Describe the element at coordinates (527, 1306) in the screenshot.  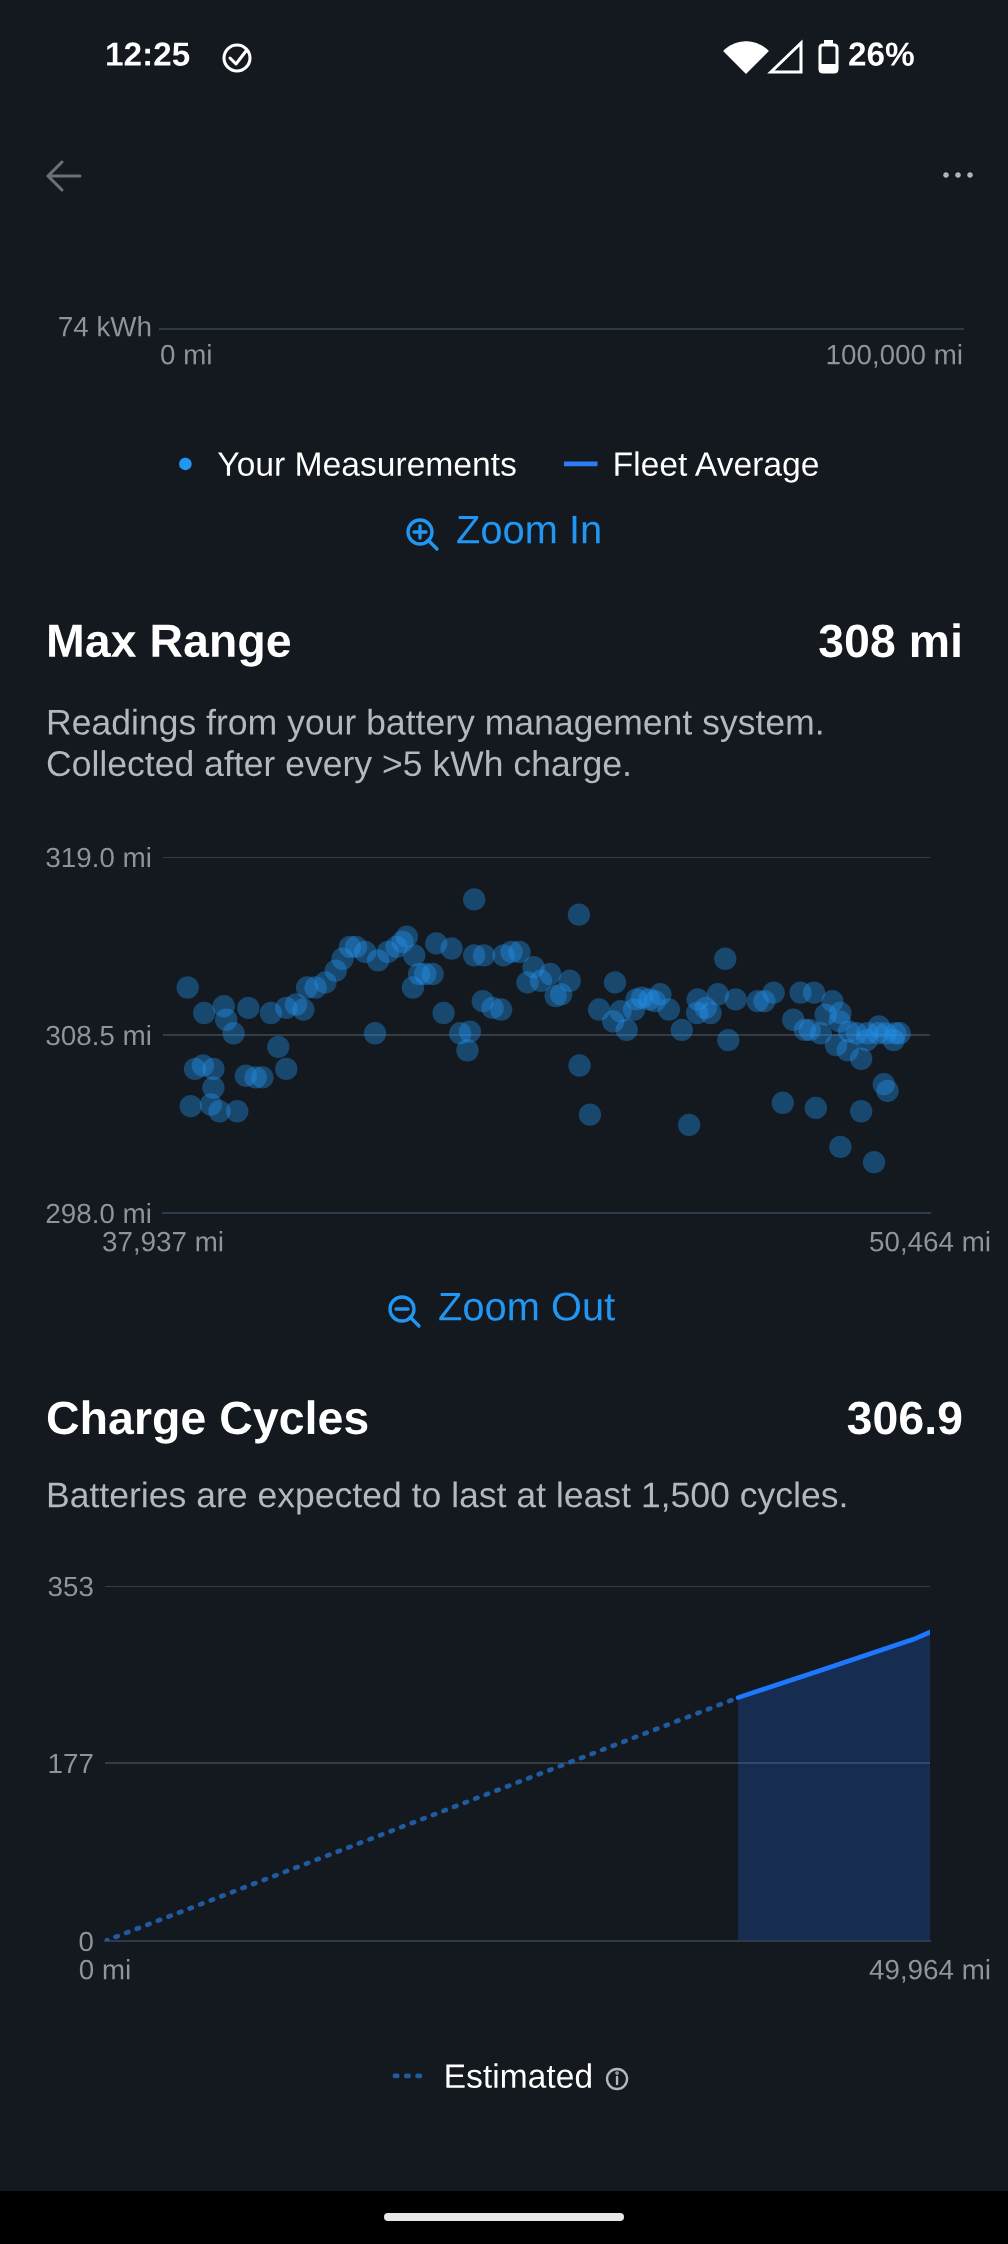
I see `text: Zoom Out` at that location.